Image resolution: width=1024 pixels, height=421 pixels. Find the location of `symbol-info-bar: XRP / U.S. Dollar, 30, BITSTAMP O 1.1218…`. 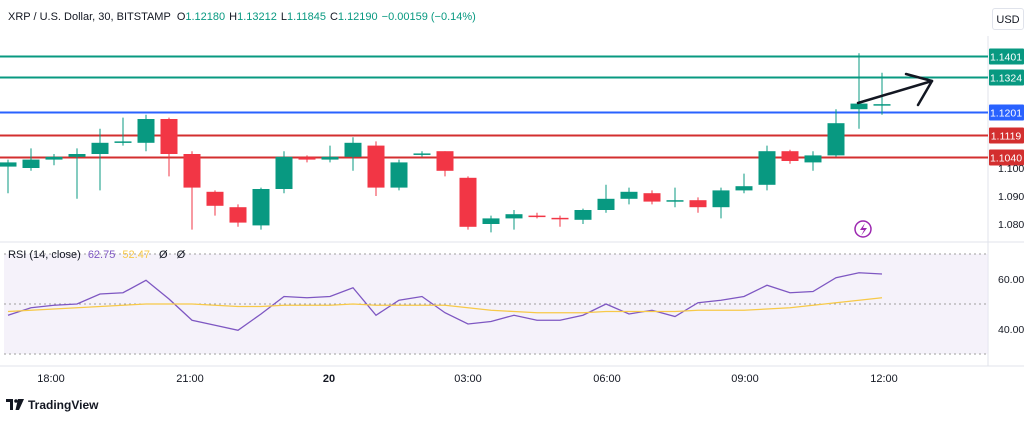

symbol-info-bar: XRP / U.S. Dollar, 30, BITSTAMP O 1.1218… is located at coordinates (244, 17).